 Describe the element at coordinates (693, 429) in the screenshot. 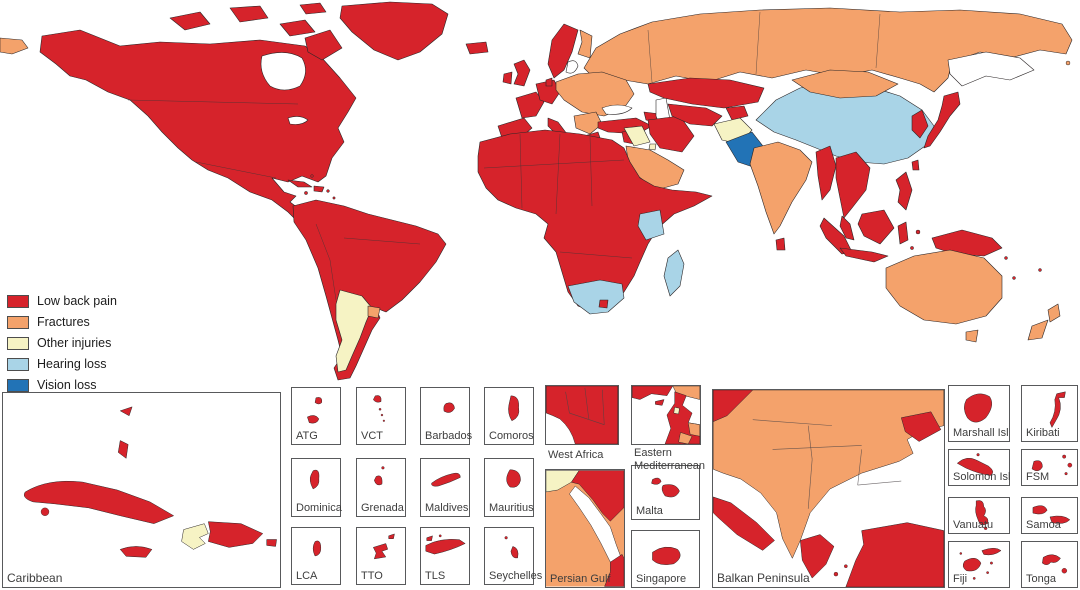

I see `em-orange-east` at that location.